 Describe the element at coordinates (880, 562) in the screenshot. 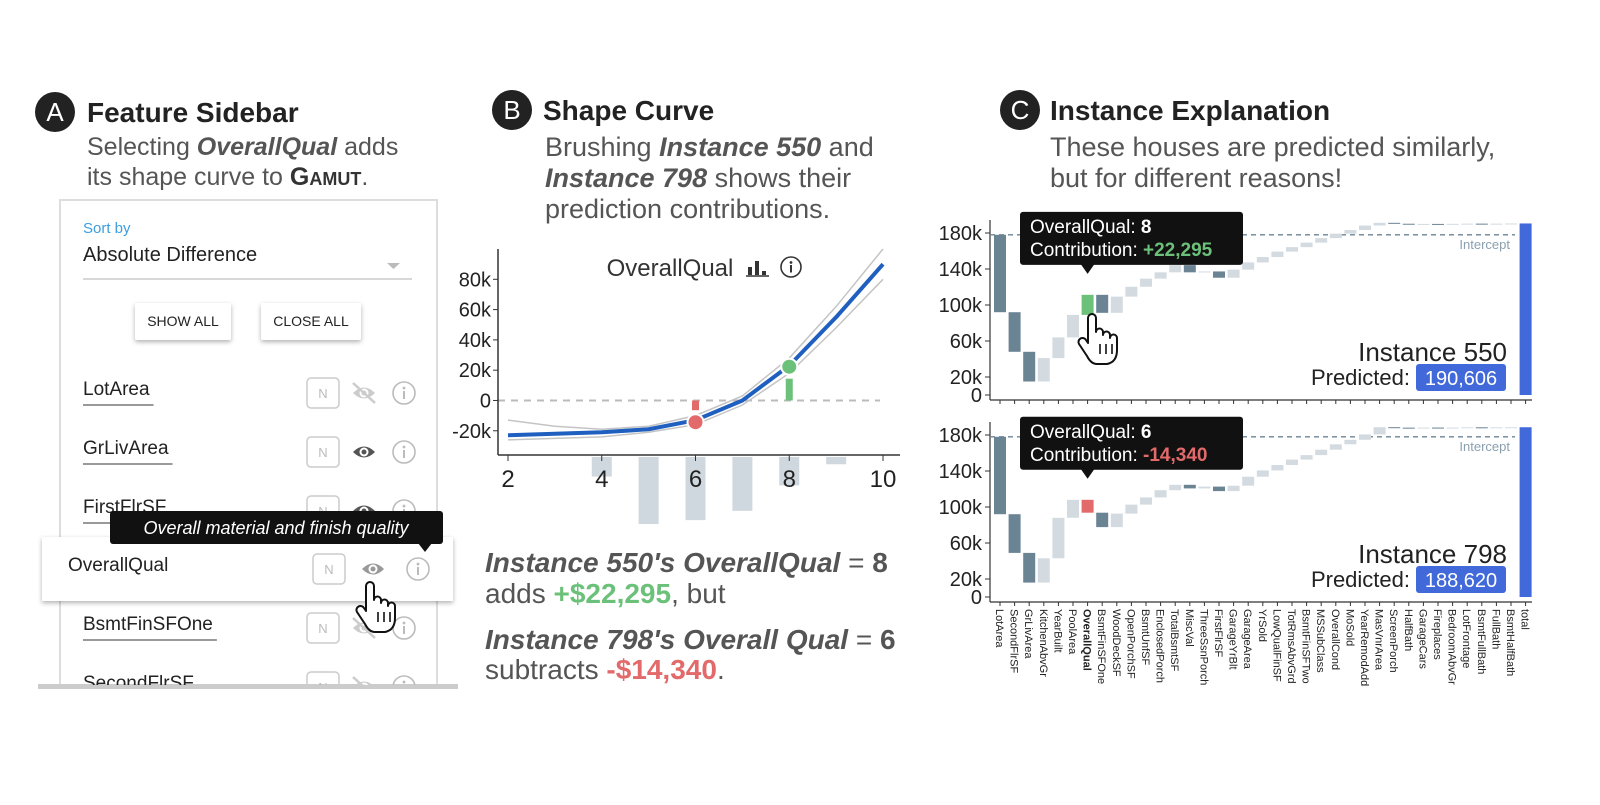

I see `summary-segment: 8` at that location.